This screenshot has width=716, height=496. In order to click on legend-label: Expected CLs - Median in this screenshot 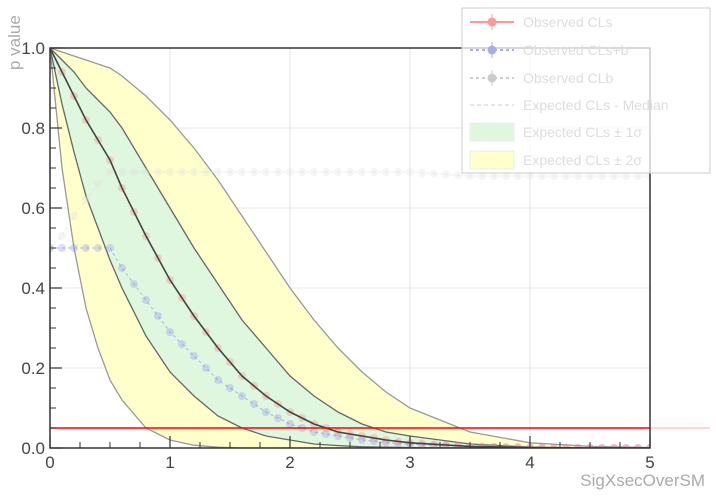, I will do `click(596, 105)`.